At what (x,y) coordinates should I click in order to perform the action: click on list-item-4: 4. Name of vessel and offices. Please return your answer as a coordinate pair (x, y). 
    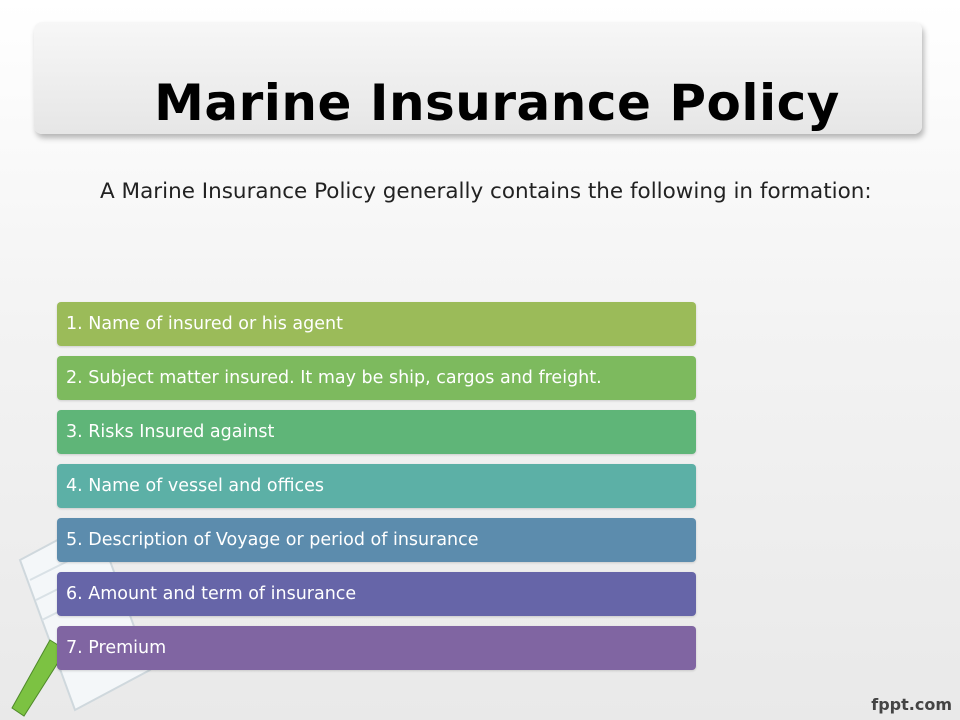
    Looking at the image, I should click on (376, 486).